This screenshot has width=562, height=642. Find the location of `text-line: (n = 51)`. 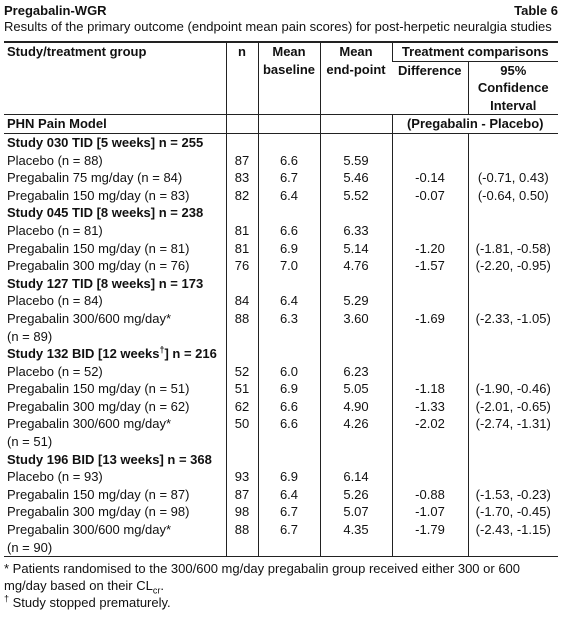

text-line: (n = 51) is located at coordinates (30, 442).